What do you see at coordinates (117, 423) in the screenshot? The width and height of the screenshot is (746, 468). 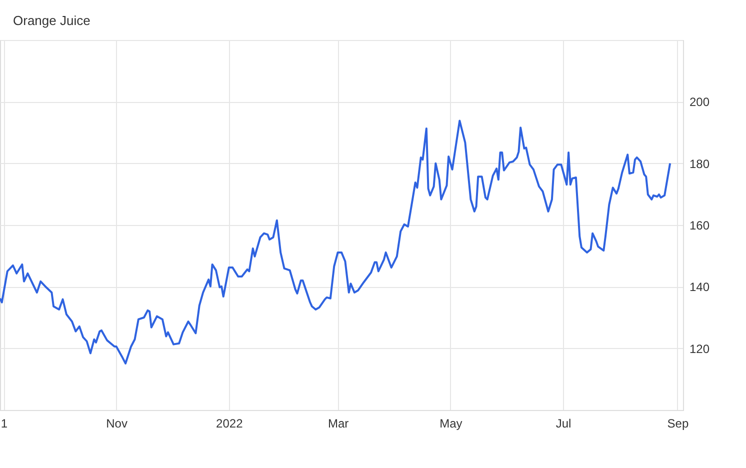 I see `x-tick-label: Nov` at bounding box center [117, 423].